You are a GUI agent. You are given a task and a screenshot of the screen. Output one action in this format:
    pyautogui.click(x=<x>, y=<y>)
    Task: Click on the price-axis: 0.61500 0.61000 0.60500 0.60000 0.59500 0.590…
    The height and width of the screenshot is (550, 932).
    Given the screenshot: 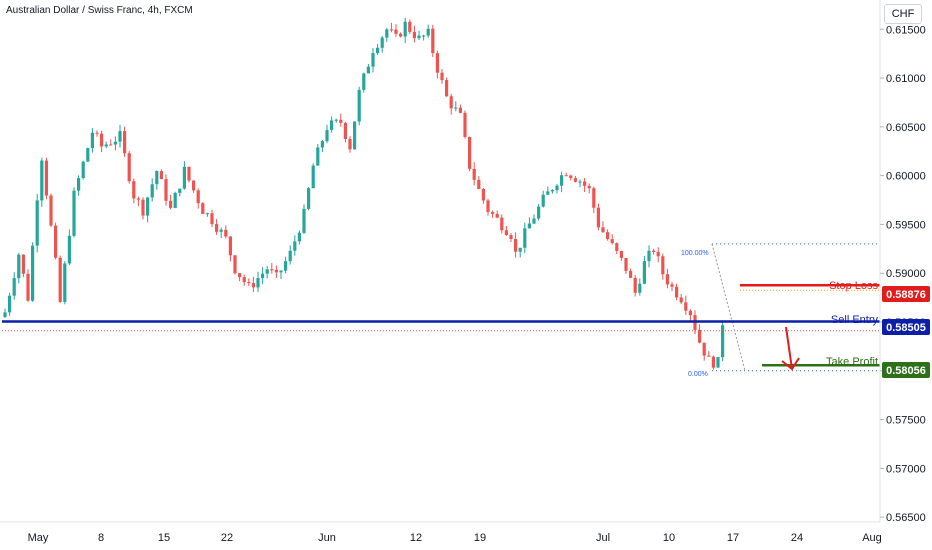 What is the action you would take?
    pyautogui.click(x=903, y=274)
    